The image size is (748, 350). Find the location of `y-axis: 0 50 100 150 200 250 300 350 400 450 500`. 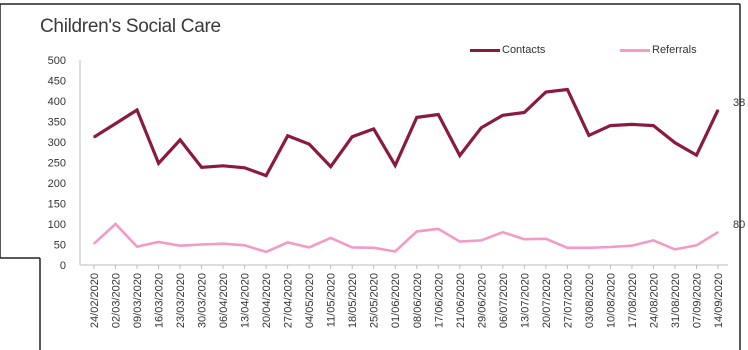

y-axis: 0 50 100 150 200 250 300 350 400 450 500 is located at coordinates (64, 163).